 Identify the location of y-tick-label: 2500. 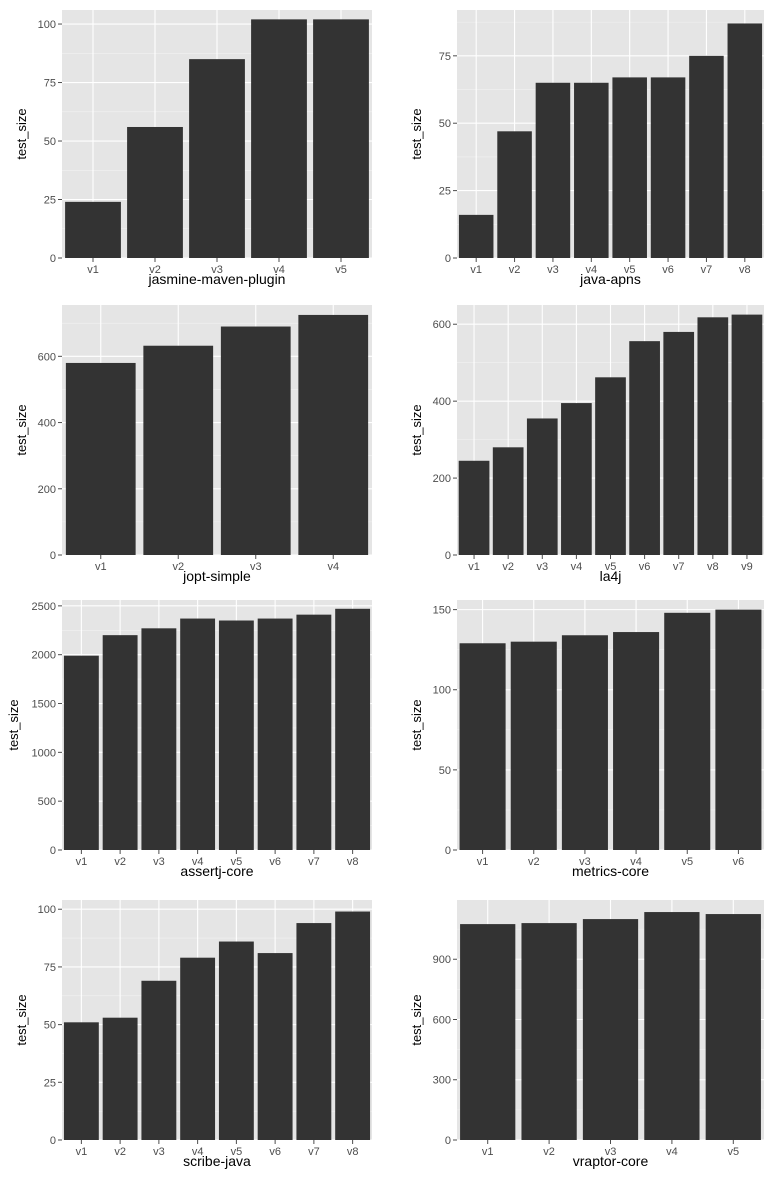
(44, 607).